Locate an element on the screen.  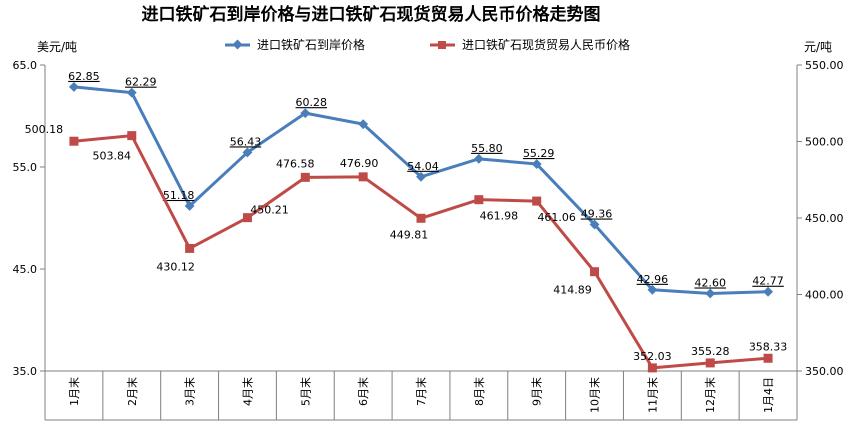
series-1-data-label: 55.29 is located at coordinates (539, 153).